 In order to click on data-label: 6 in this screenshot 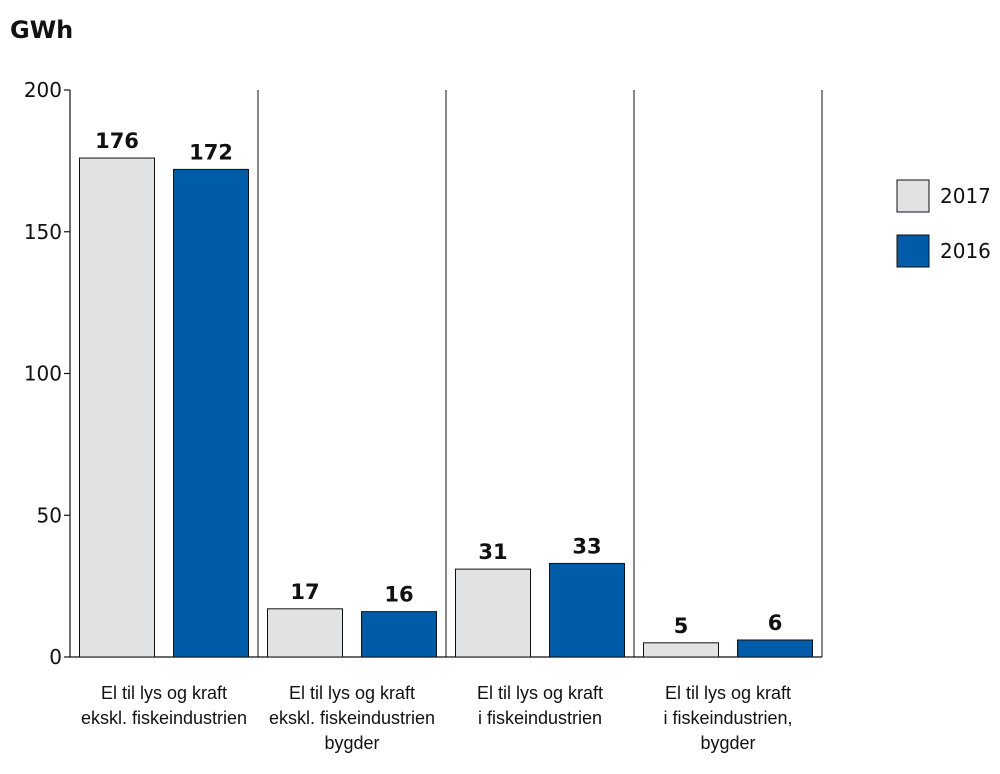, I will do `click(775, 623)`.